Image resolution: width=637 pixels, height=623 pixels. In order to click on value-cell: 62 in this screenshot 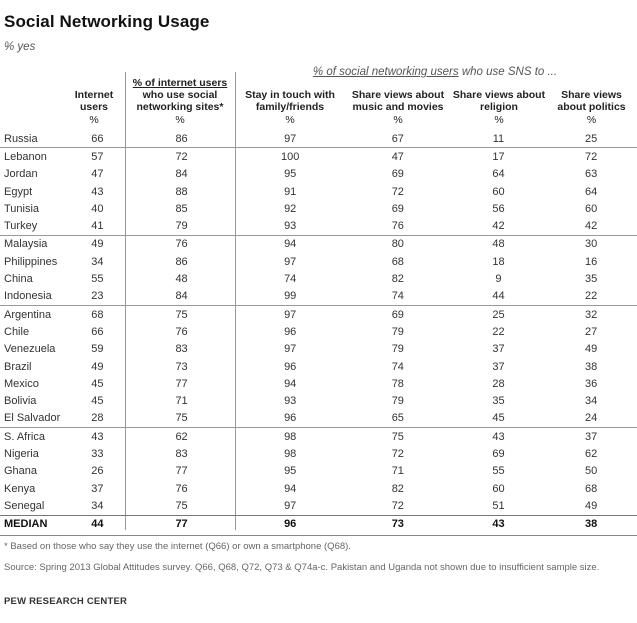, I will do `click(591, 453)`.